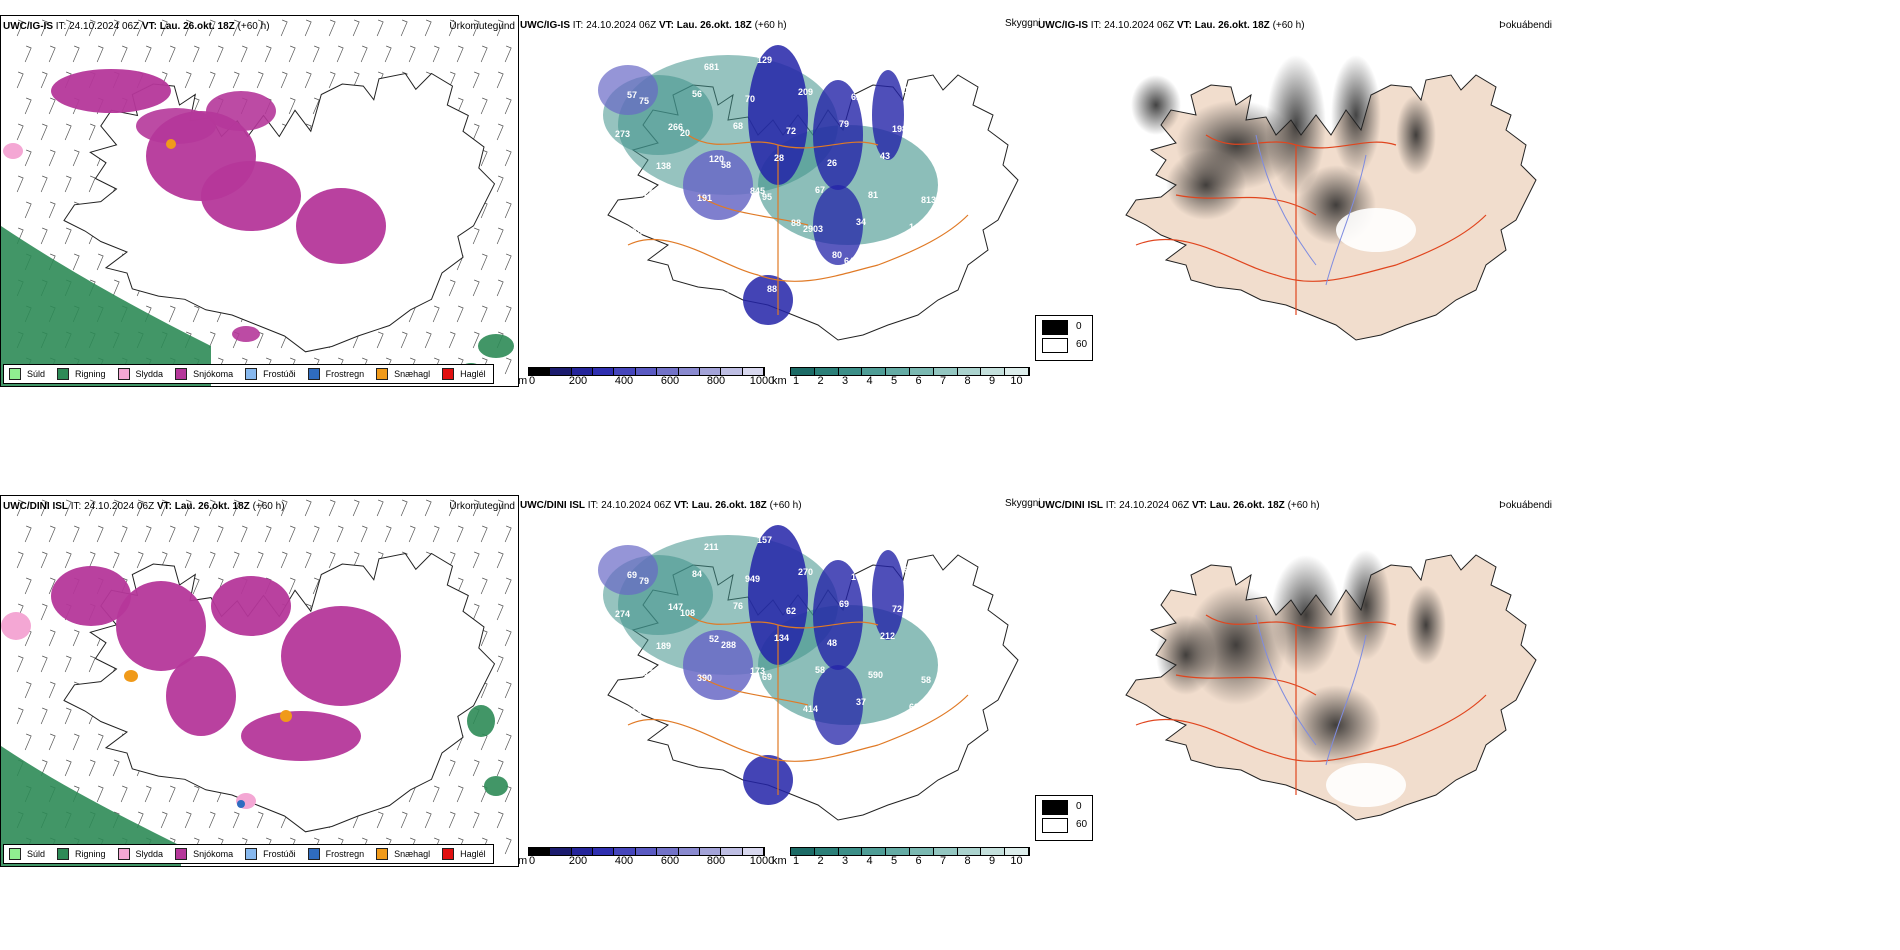 This screenshot has height=950, width=1900. What do you see at coordinates (1303, 505) in the screenshot?
I see `lead-time: (+60 h)` at bounding box center [1303, 505].